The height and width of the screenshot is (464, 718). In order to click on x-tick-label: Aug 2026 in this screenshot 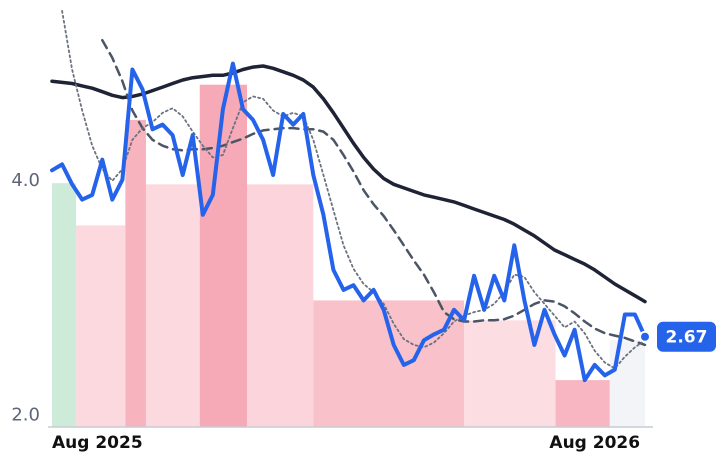, I will do `click(594, 443)`.